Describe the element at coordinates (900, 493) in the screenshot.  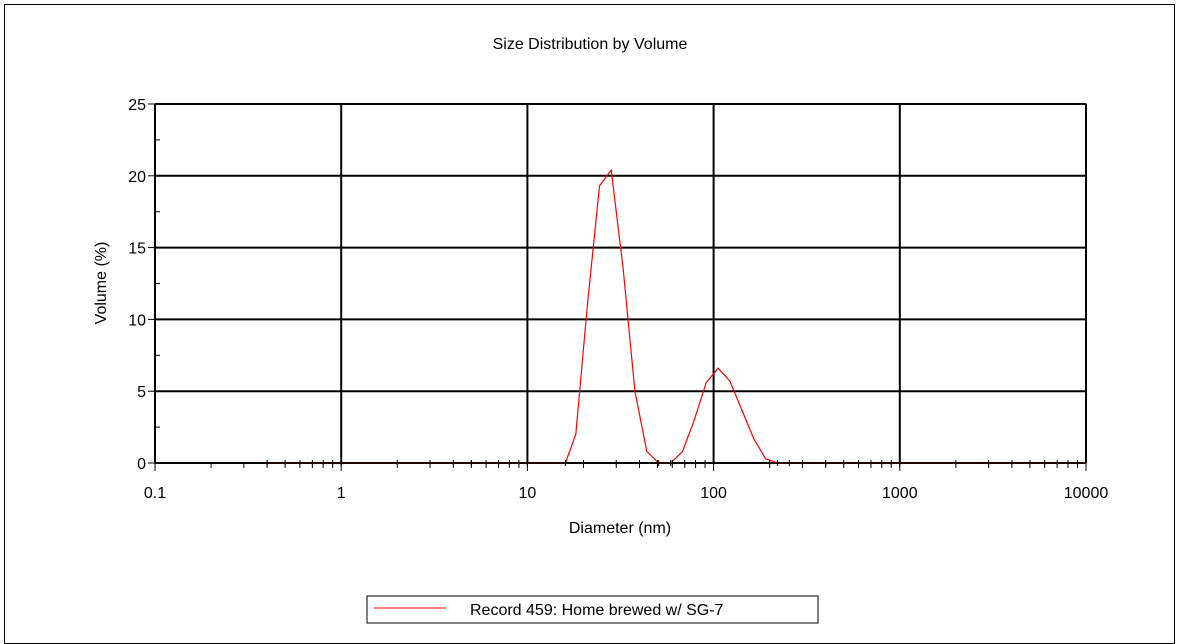
I see `x-tick-label: 1000` at that location.